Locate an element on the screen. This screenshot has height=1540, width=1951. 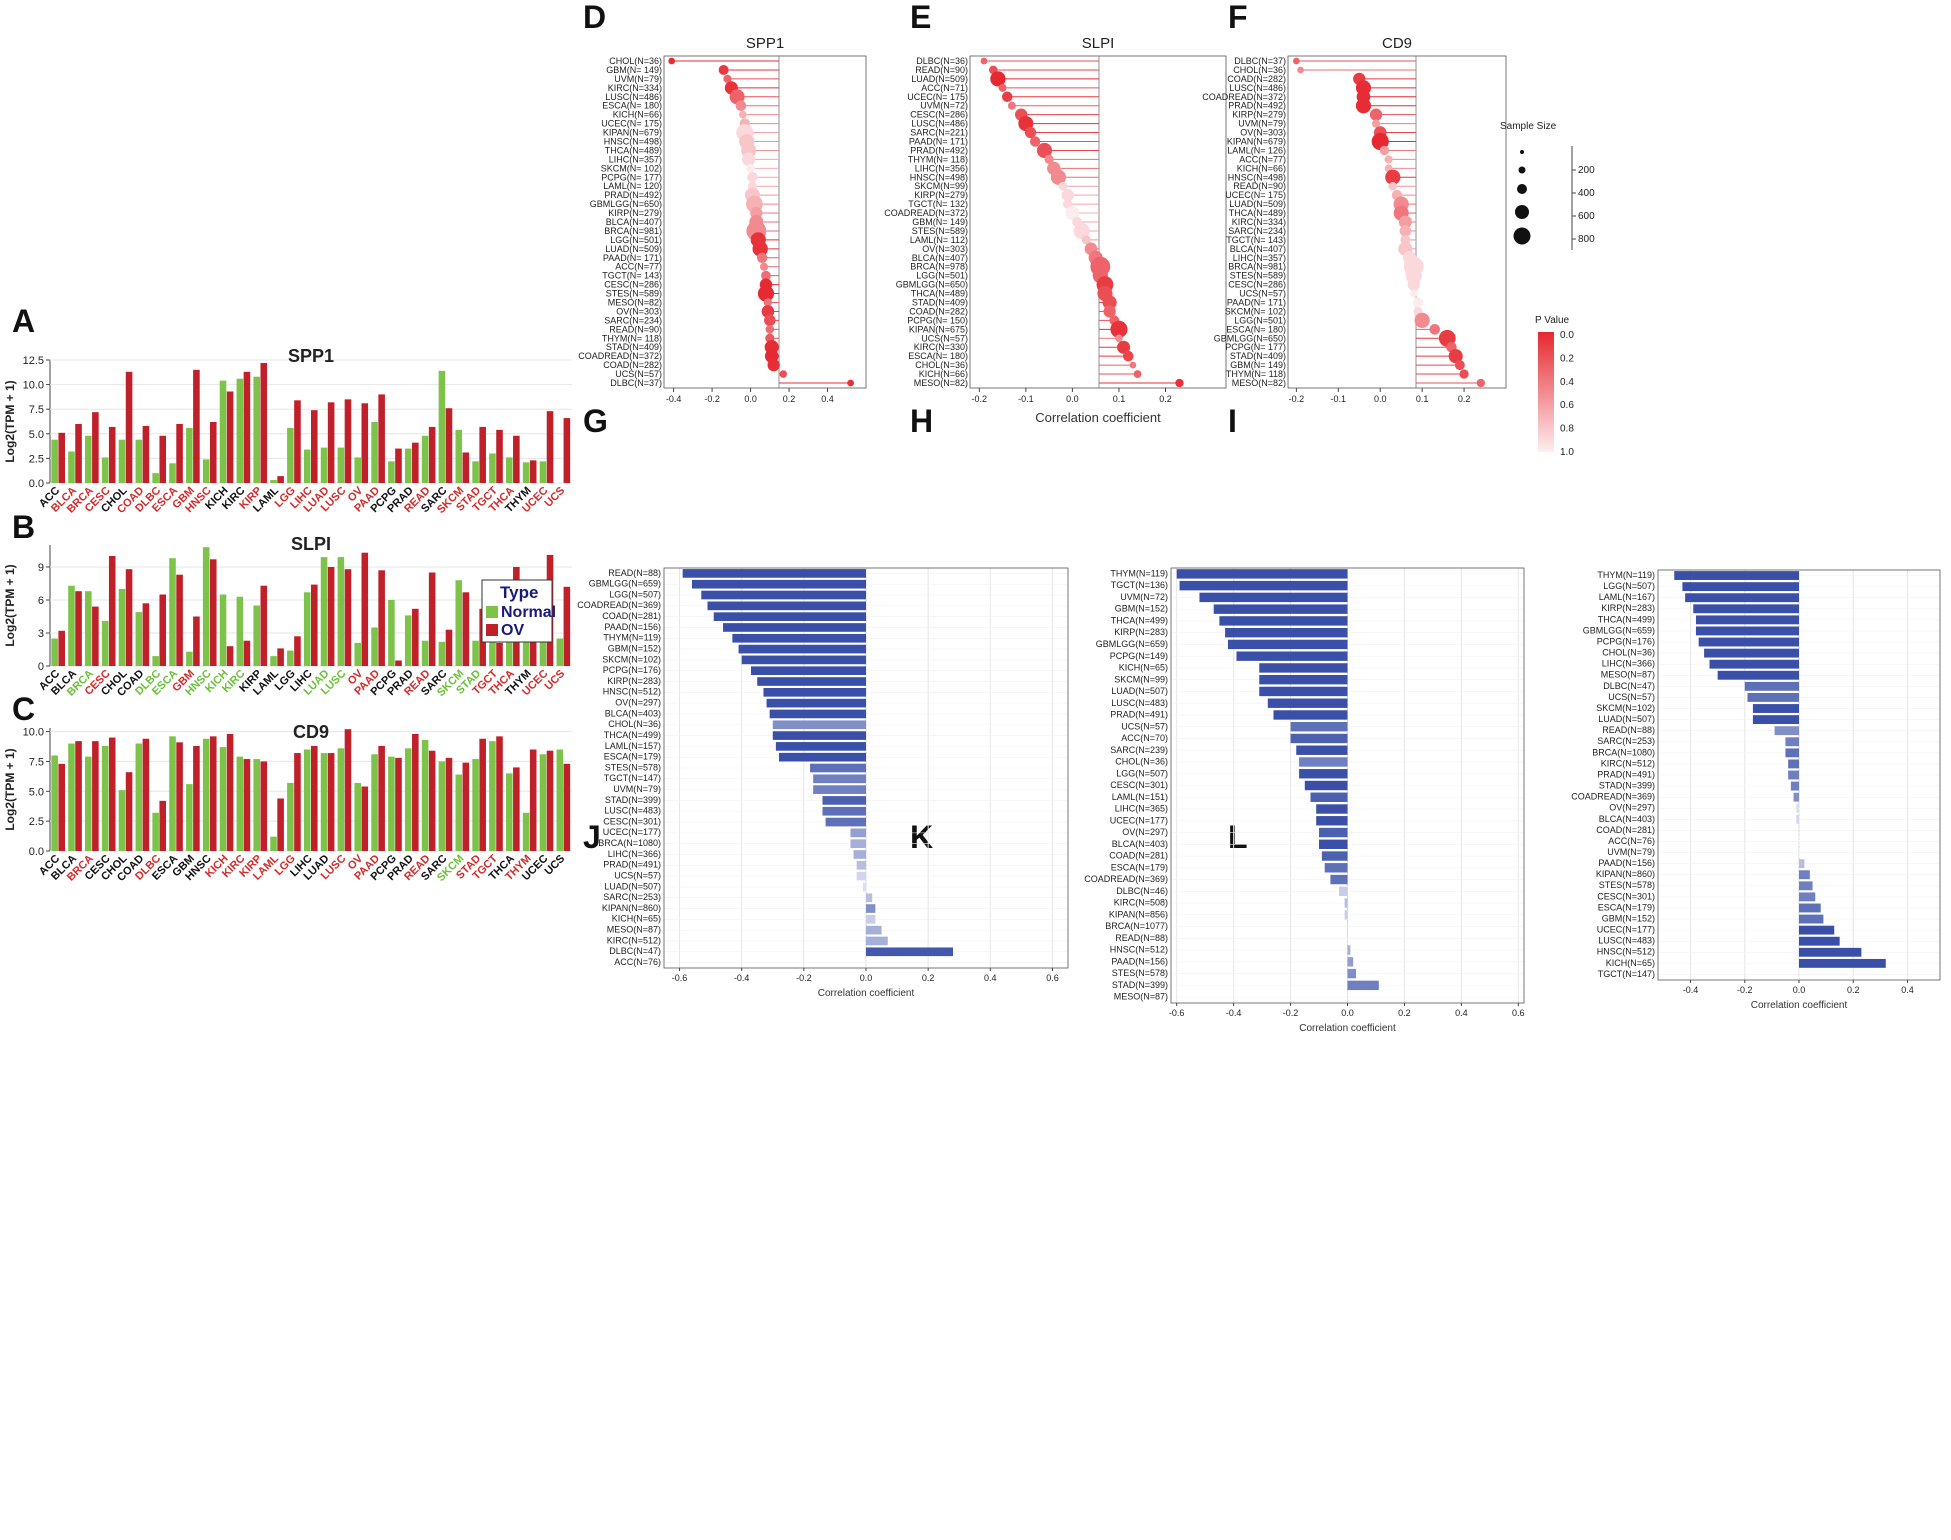
point-KIPAN(N=675) is located at coordinates (1119, 329).